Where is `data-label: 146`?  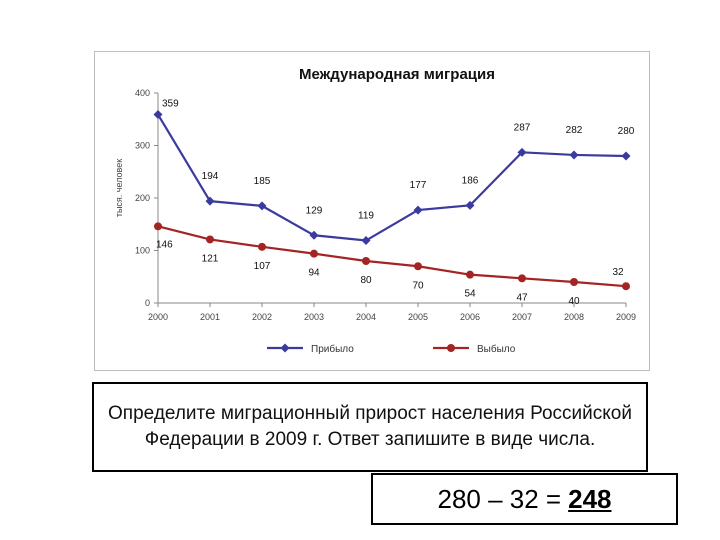 data-label: 146 is located at coordinates (164, 244).